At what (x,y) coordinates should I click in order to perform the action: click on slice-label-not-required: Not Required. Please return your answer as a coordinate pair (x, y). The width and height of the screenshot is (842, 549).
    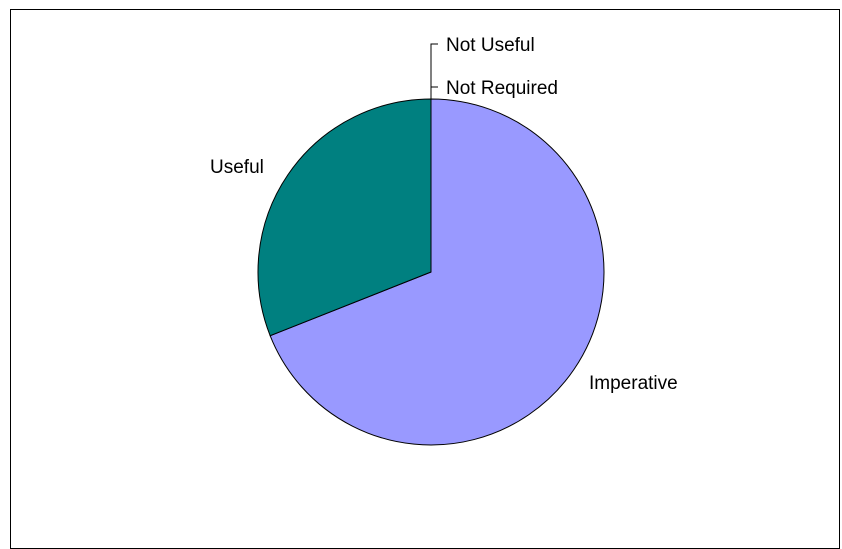
    Looking at the image, I should click on (502, 88).